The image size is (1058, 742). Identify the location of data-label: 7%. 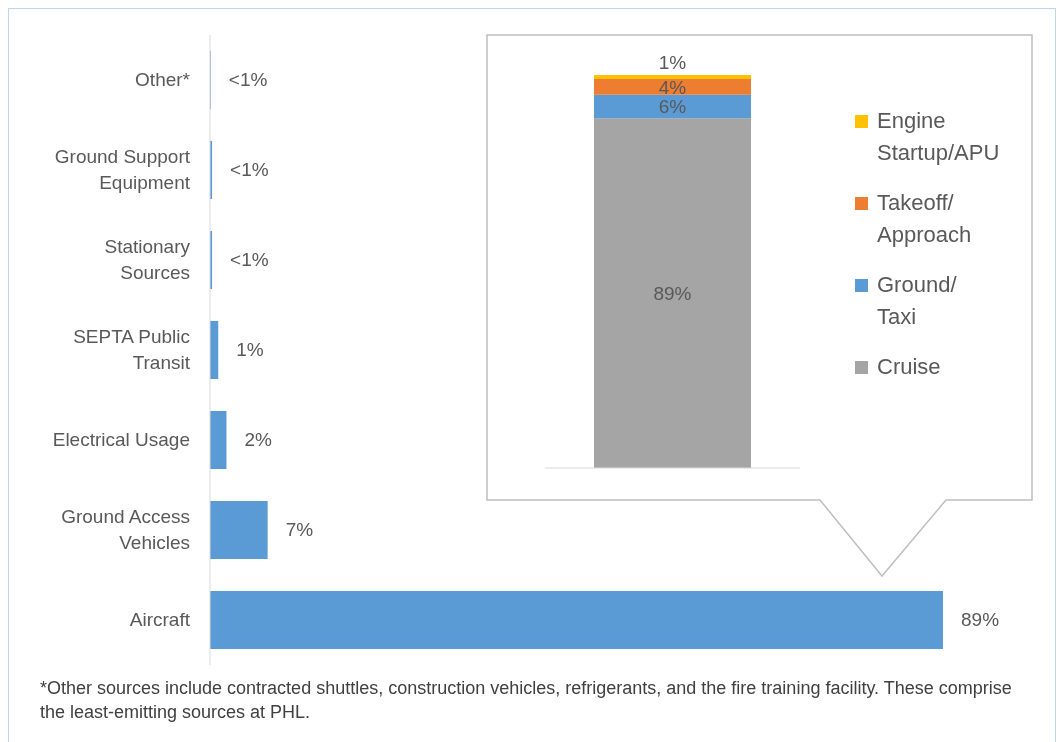
(299, 529).